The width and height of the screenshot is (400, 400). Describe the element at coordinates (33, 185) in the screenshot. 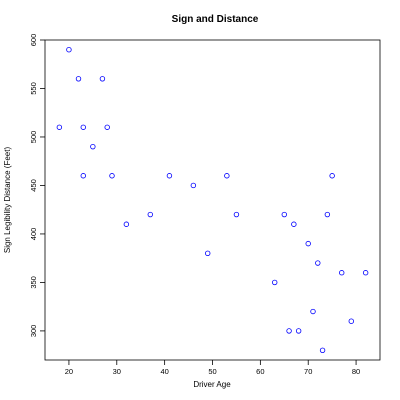

I see `y-tick-label: 450` at that location.